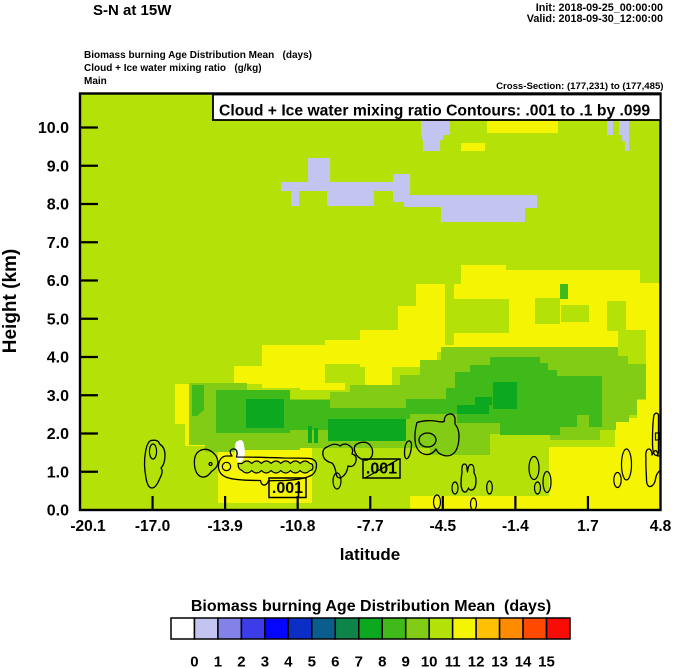 The height and width of the screenshot is (668, 674). What do you see at coordinates (499, 661) in the screenshot?
I see `svg-text: 13` at bounding box center [499, 661].